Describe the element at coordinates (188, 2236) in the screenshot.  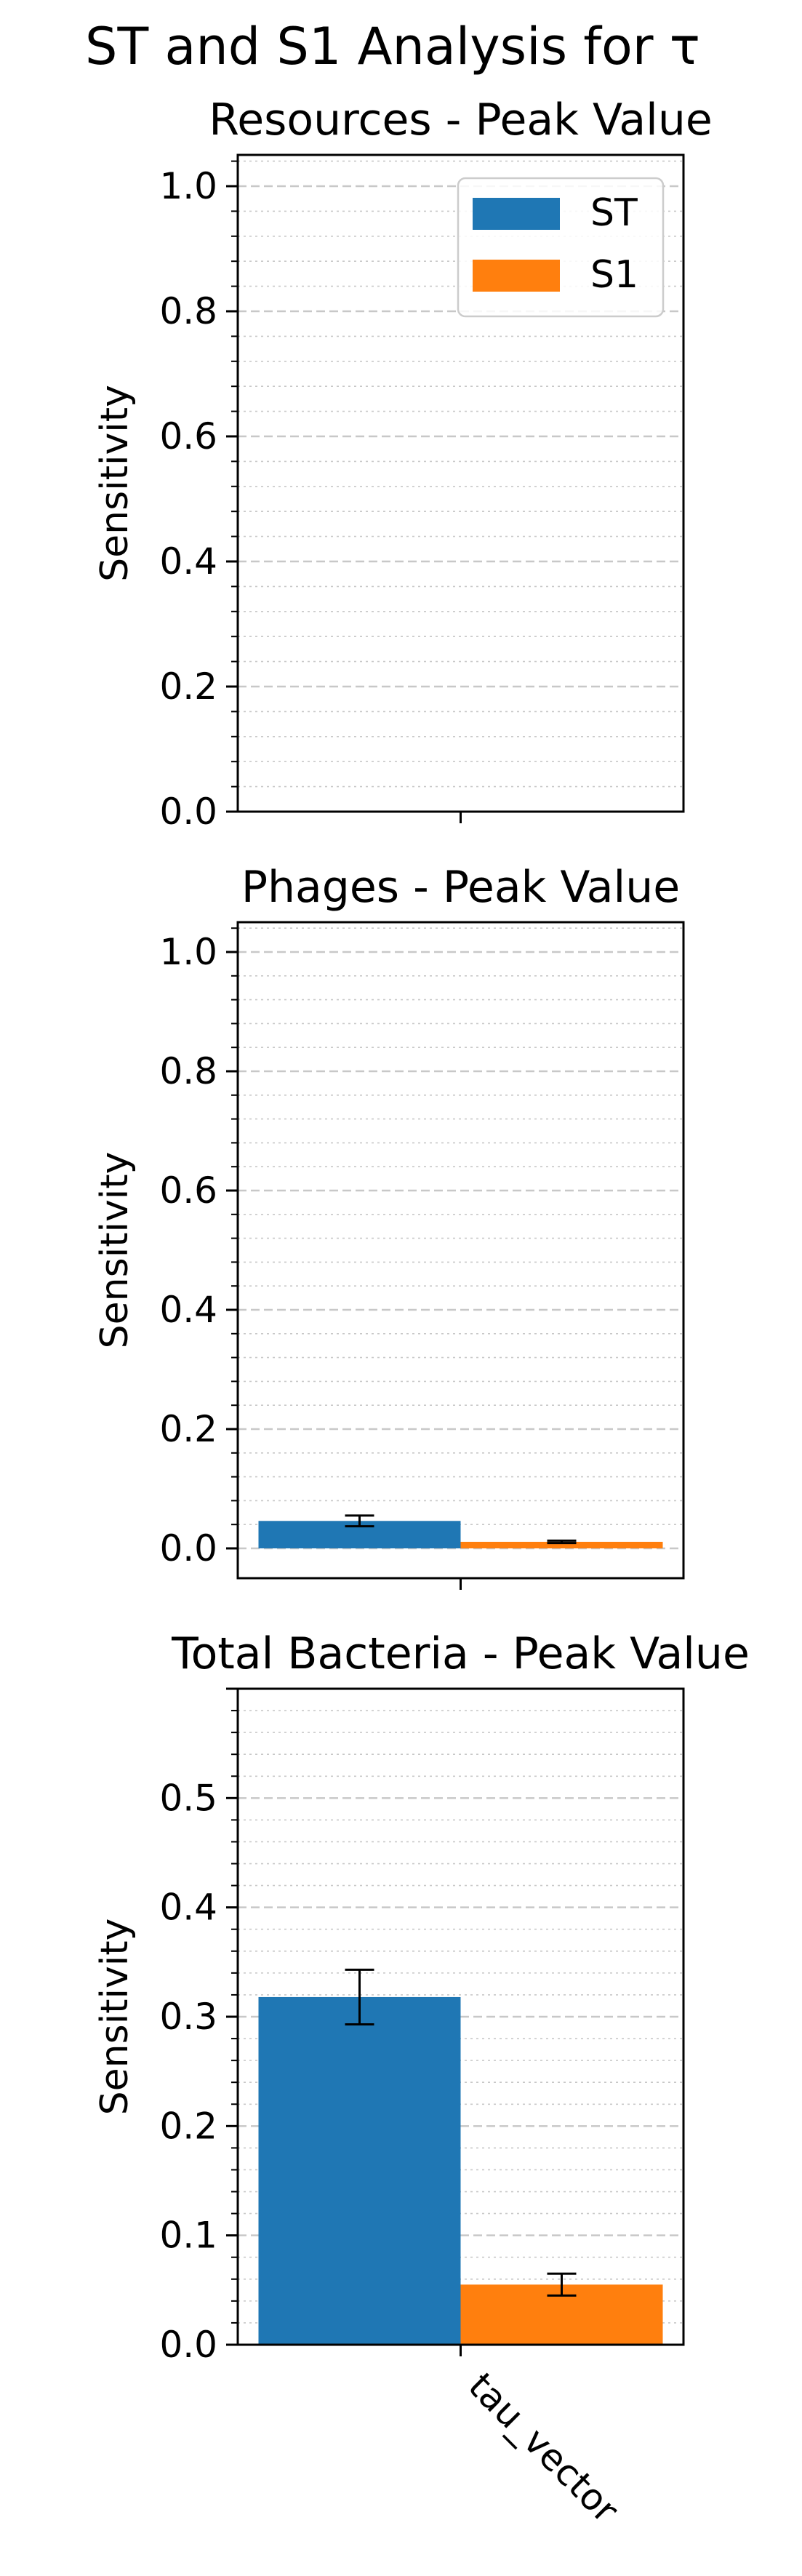
I see `y-tick-label: 0.1` at that location.